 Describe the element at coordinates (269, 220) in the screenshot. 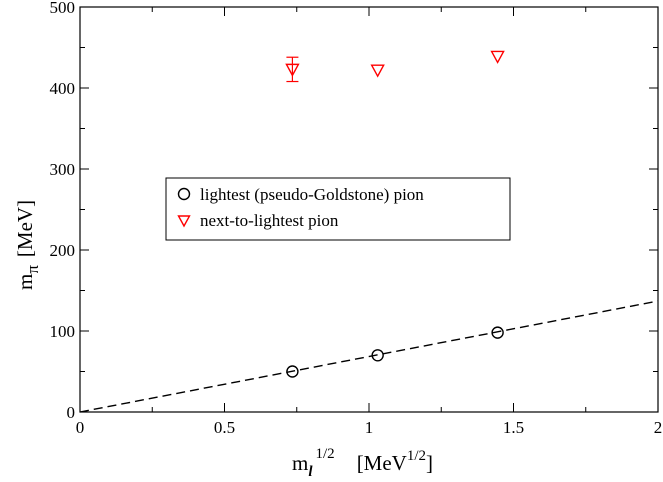

I see `legend-label-series-2: next-to-lightest pion` at that location.